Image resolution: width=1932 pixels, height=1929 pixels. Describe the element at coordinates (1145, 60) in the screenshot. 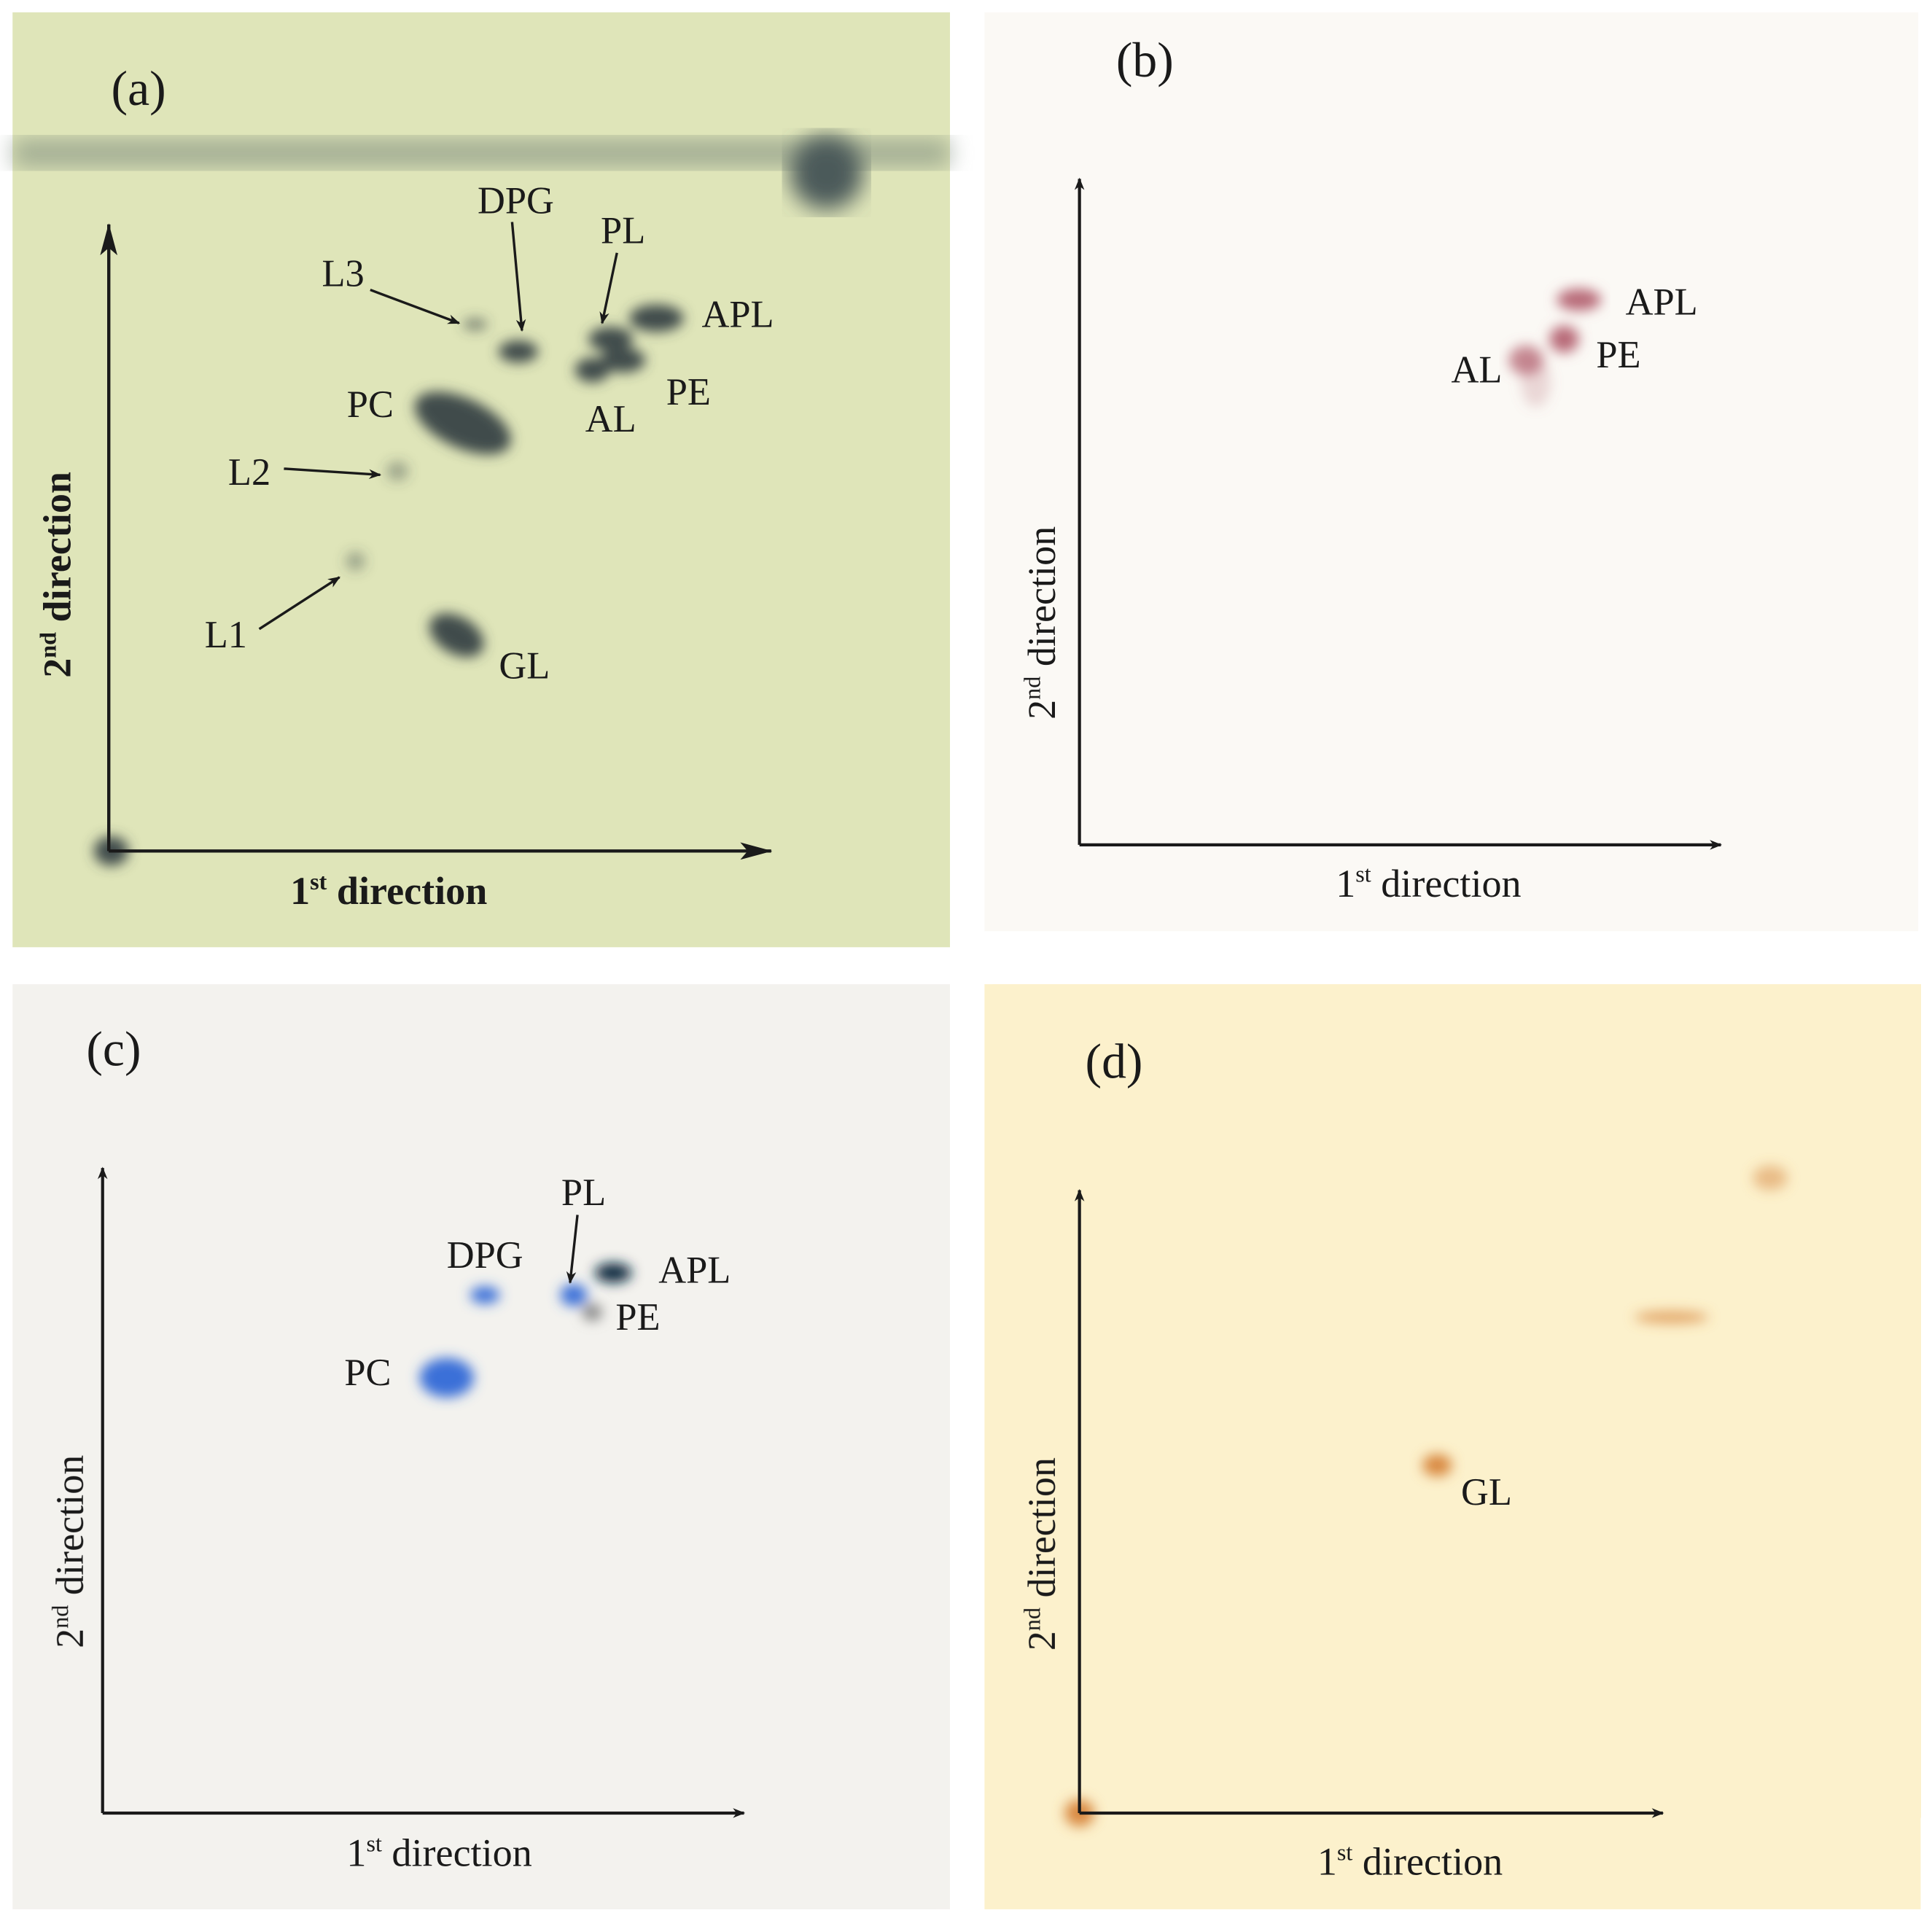

I see `panel-label: (b)` at that location.